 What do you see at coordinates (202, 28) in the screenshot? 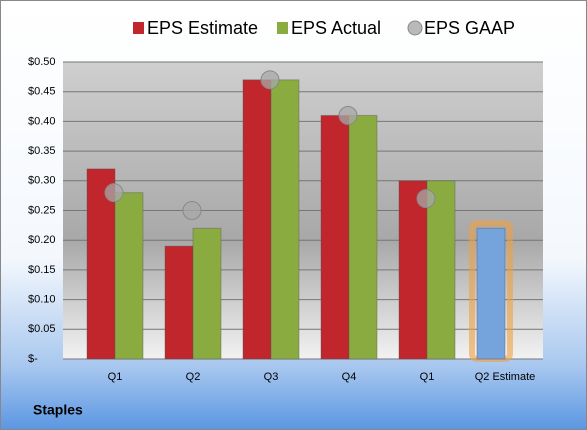
I see `legend-label: EPS Estimate` at bounding box center [202, 28].